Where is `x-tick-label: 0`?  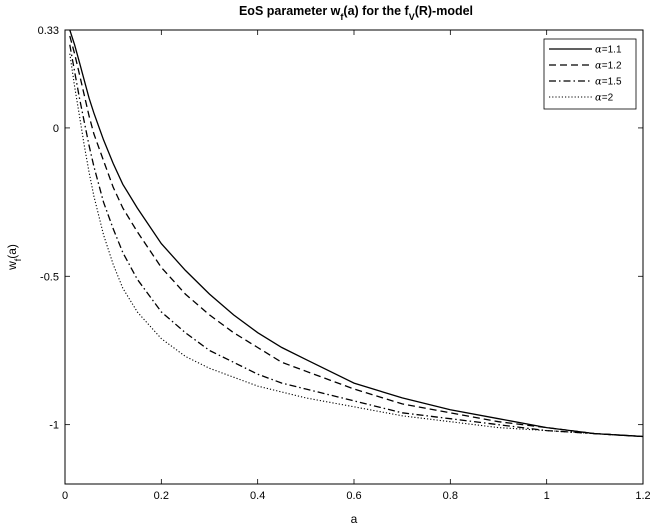 x-tick-label: 0 is located at coordinates (65, 496).